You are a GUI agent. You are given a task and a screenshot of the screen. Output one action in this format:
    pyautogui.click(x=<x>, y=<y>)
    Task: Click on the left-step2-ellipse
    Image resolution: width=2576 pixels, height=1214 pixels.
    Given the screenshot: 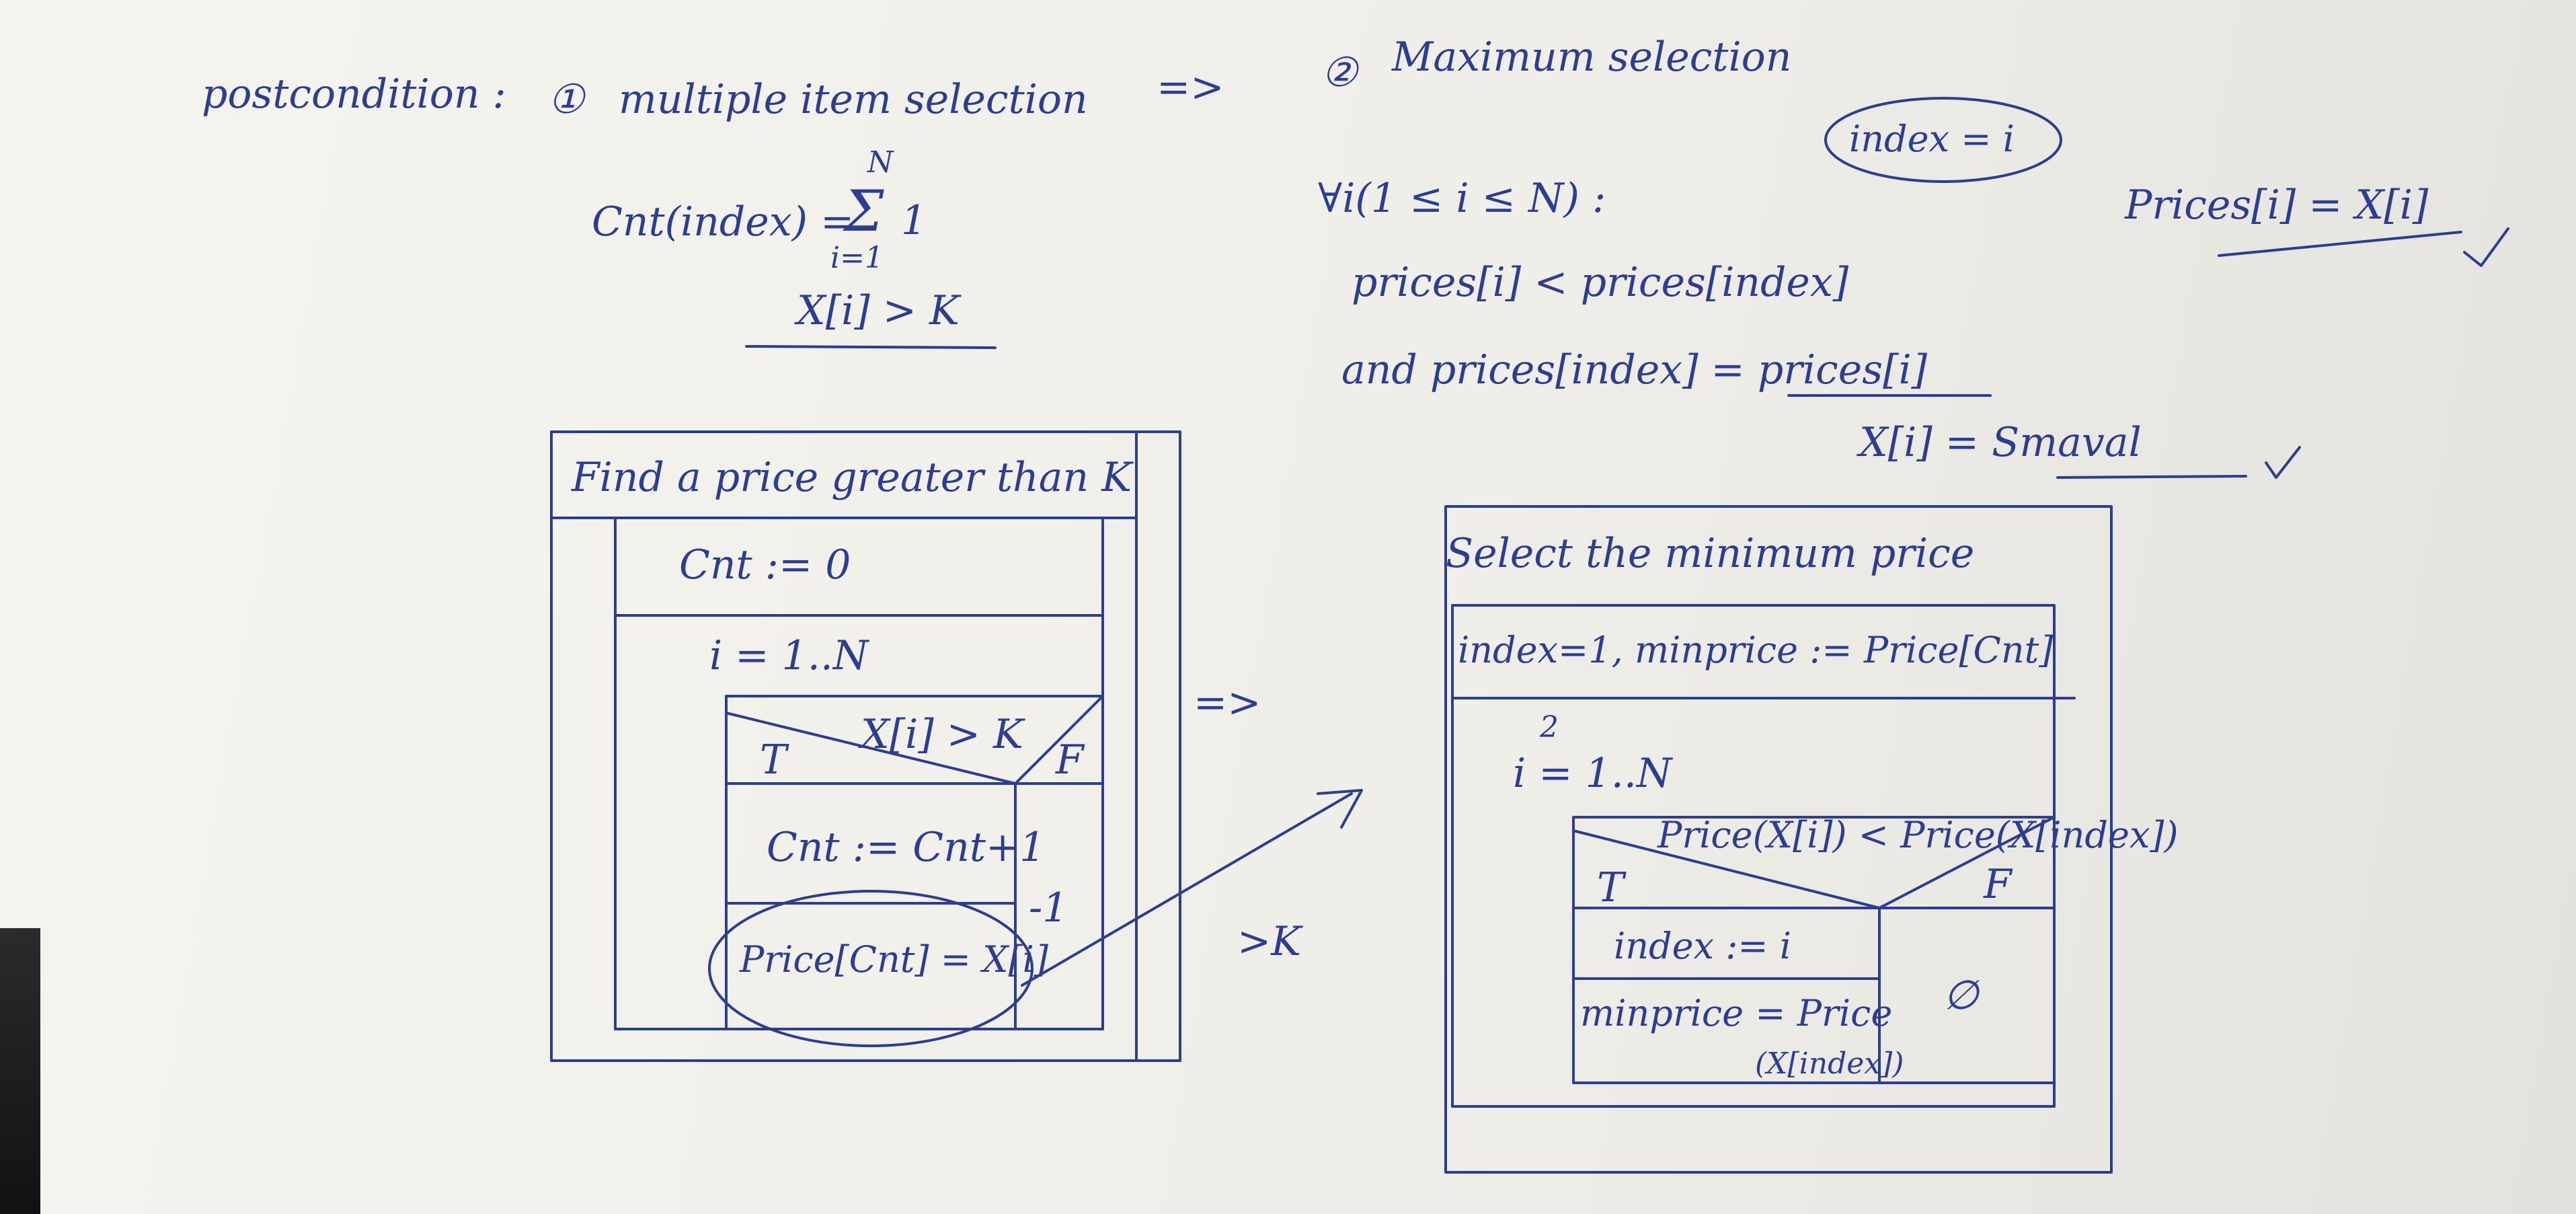 What is the action you would take?
    pyautogui.click(x=871, y=969)
    